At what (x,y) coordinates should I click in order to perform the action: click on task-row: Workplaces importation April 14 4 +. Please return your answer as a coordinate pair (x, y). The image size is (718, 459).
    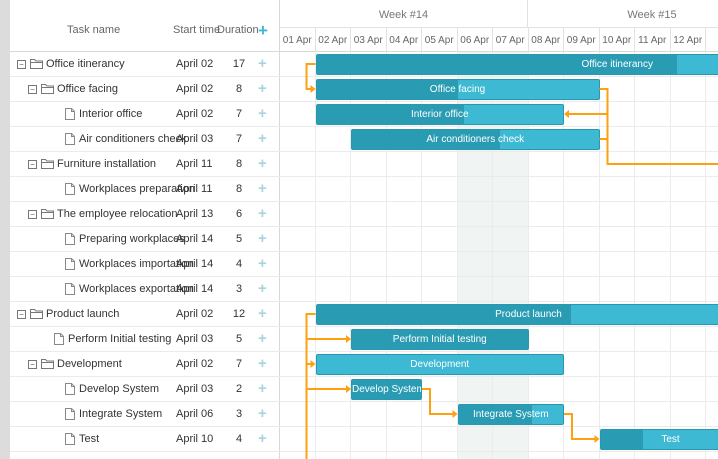
    Looking at the image, I should click on (145, 264).